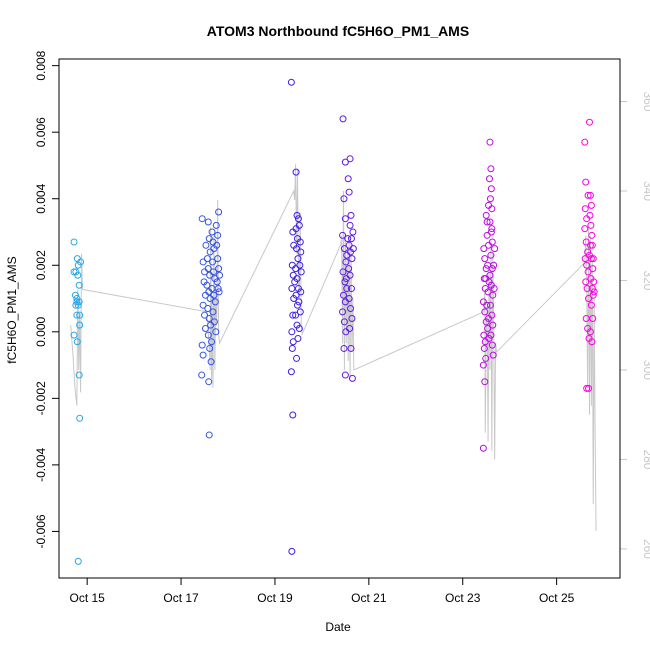 The height and width of the screenshot is (655, 650). I want to click on y-tick-label: -0.004, so click(41, 465).